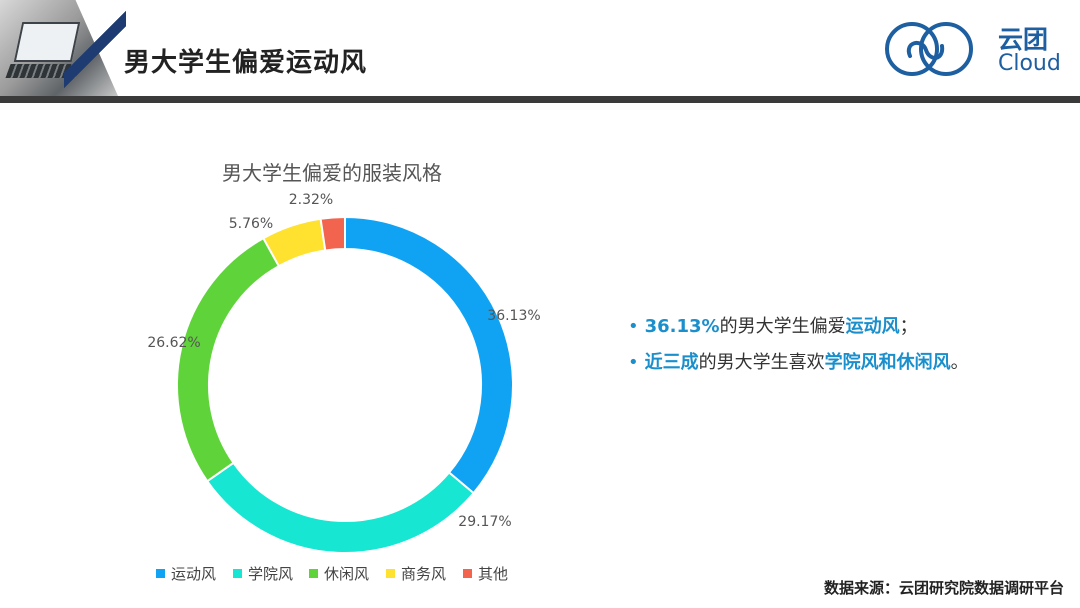 This screenshot has width=1080, height=608. What do you see at coordinates (251, 224) in the screenshot?
I see `slice-value-label-4: 5.76%` at bounding box center [251, 224].